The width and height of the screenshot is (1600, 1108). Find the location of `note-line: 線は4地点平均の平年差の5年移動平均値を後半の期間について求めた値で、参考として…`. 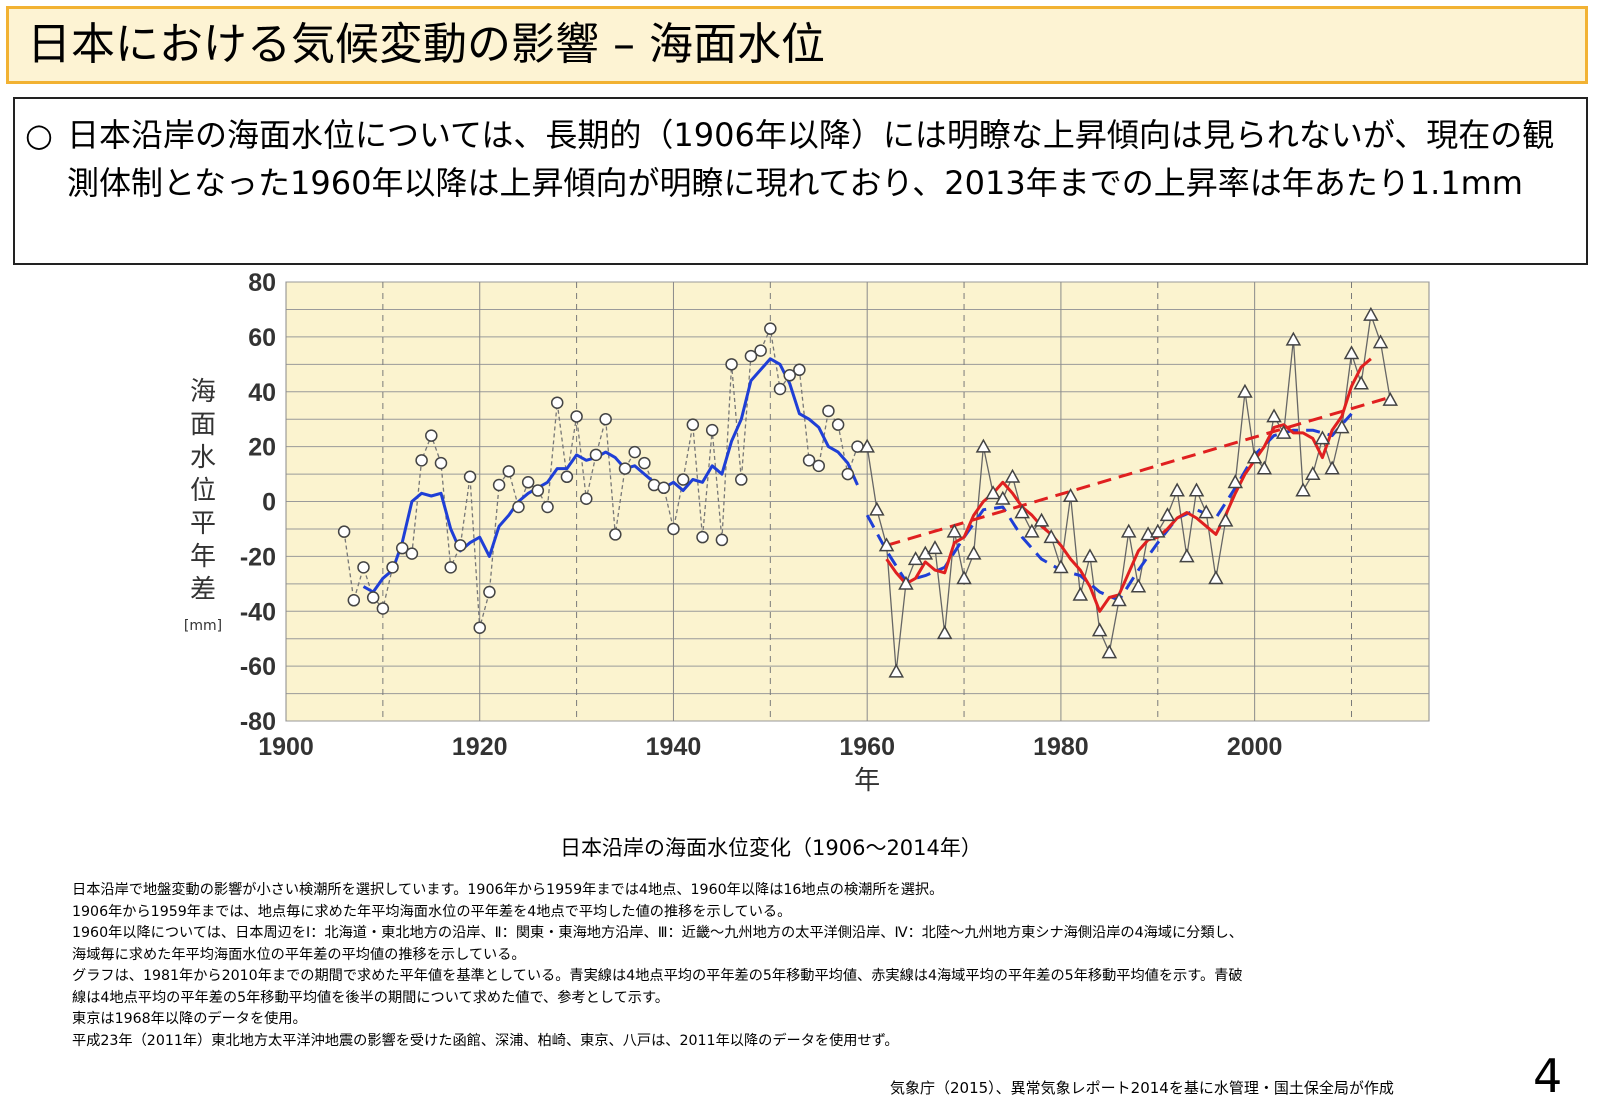

note-line: 線は4地点平均の平年差の5年移動平均値を後半の期間について求めた値で、参考として… is located at coordinates (370, 997).